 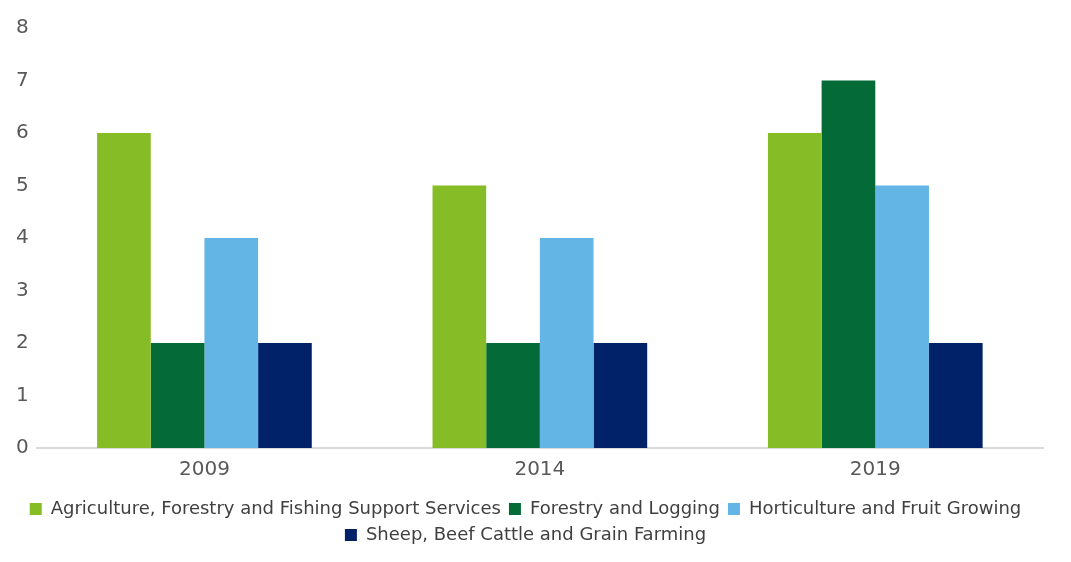 I want to click on y-tick-label: 8, so click(x=22, y=26).